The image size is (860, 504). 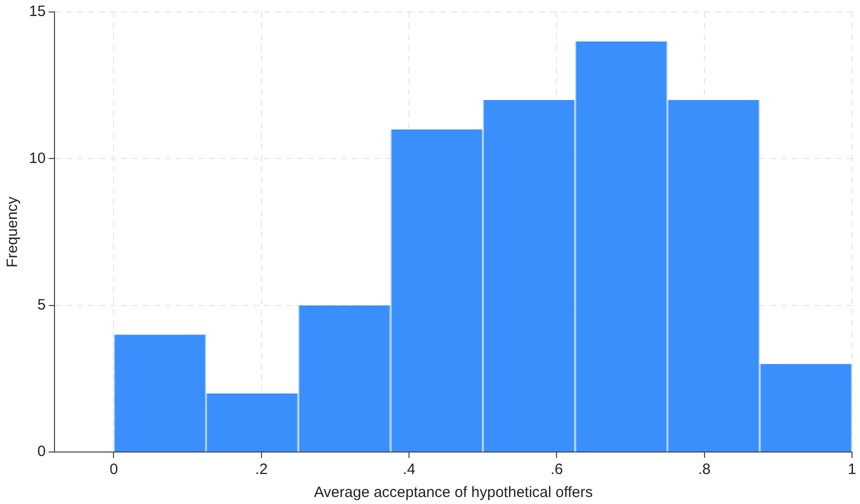 What do you see at coordinates (409, 469) in the screenshot?
I see `x-tick-label: .4` at bounding box center [409, 469].